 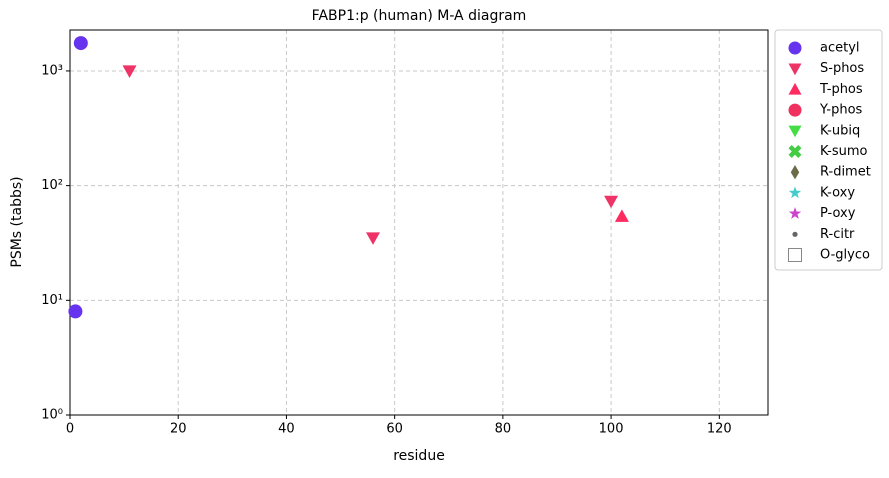 I want to click on chart-title: FABP1:p (human) M-A diagram, so click(x=419, y=16).